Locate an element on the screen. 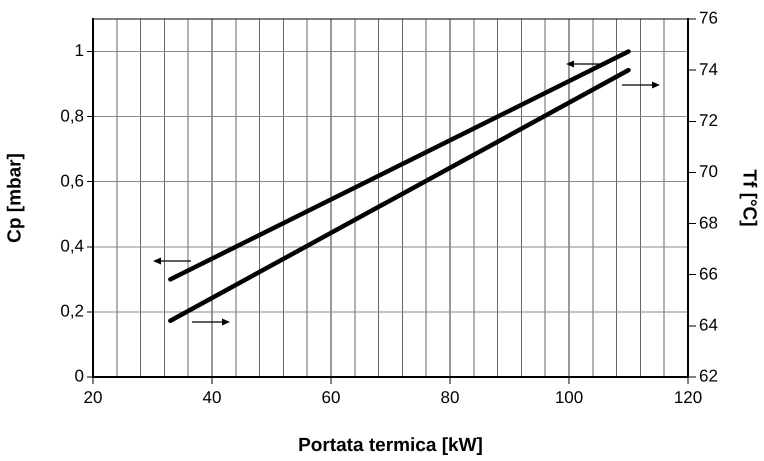 The image size is (764, 461). x-tick-label: 40 is located at coordinates (212, 397).